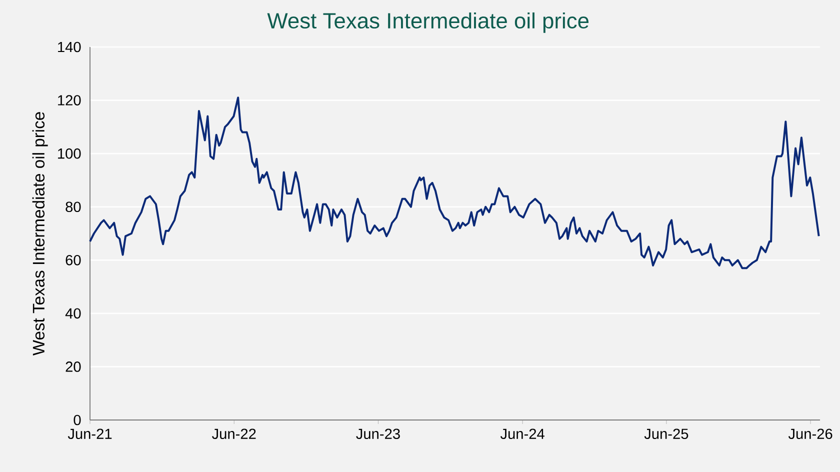 The height and width of the screenshot is (472, 840). Describe the element at coordinates (73, 260) in the screenshot. I see `y-tick-label: 60` at that location.